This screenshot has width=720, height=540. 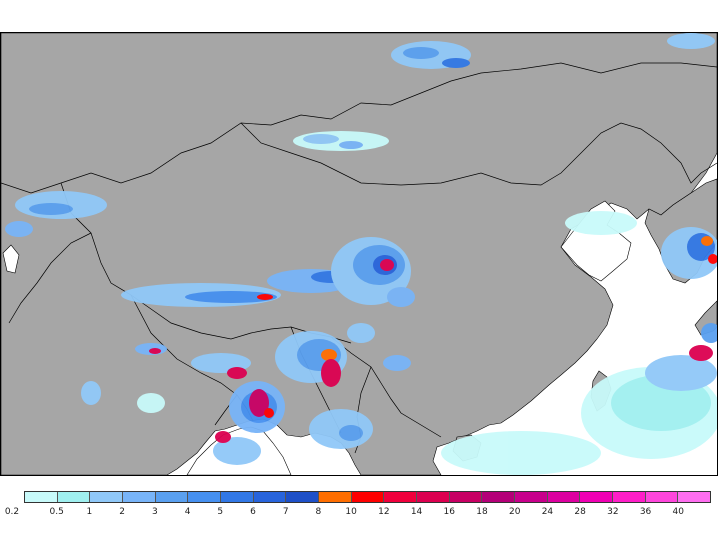 What do you see at coordinates (580, 512) in the screenshot?
I see `colorbar-label: 28` at bounding box center [580, 512].